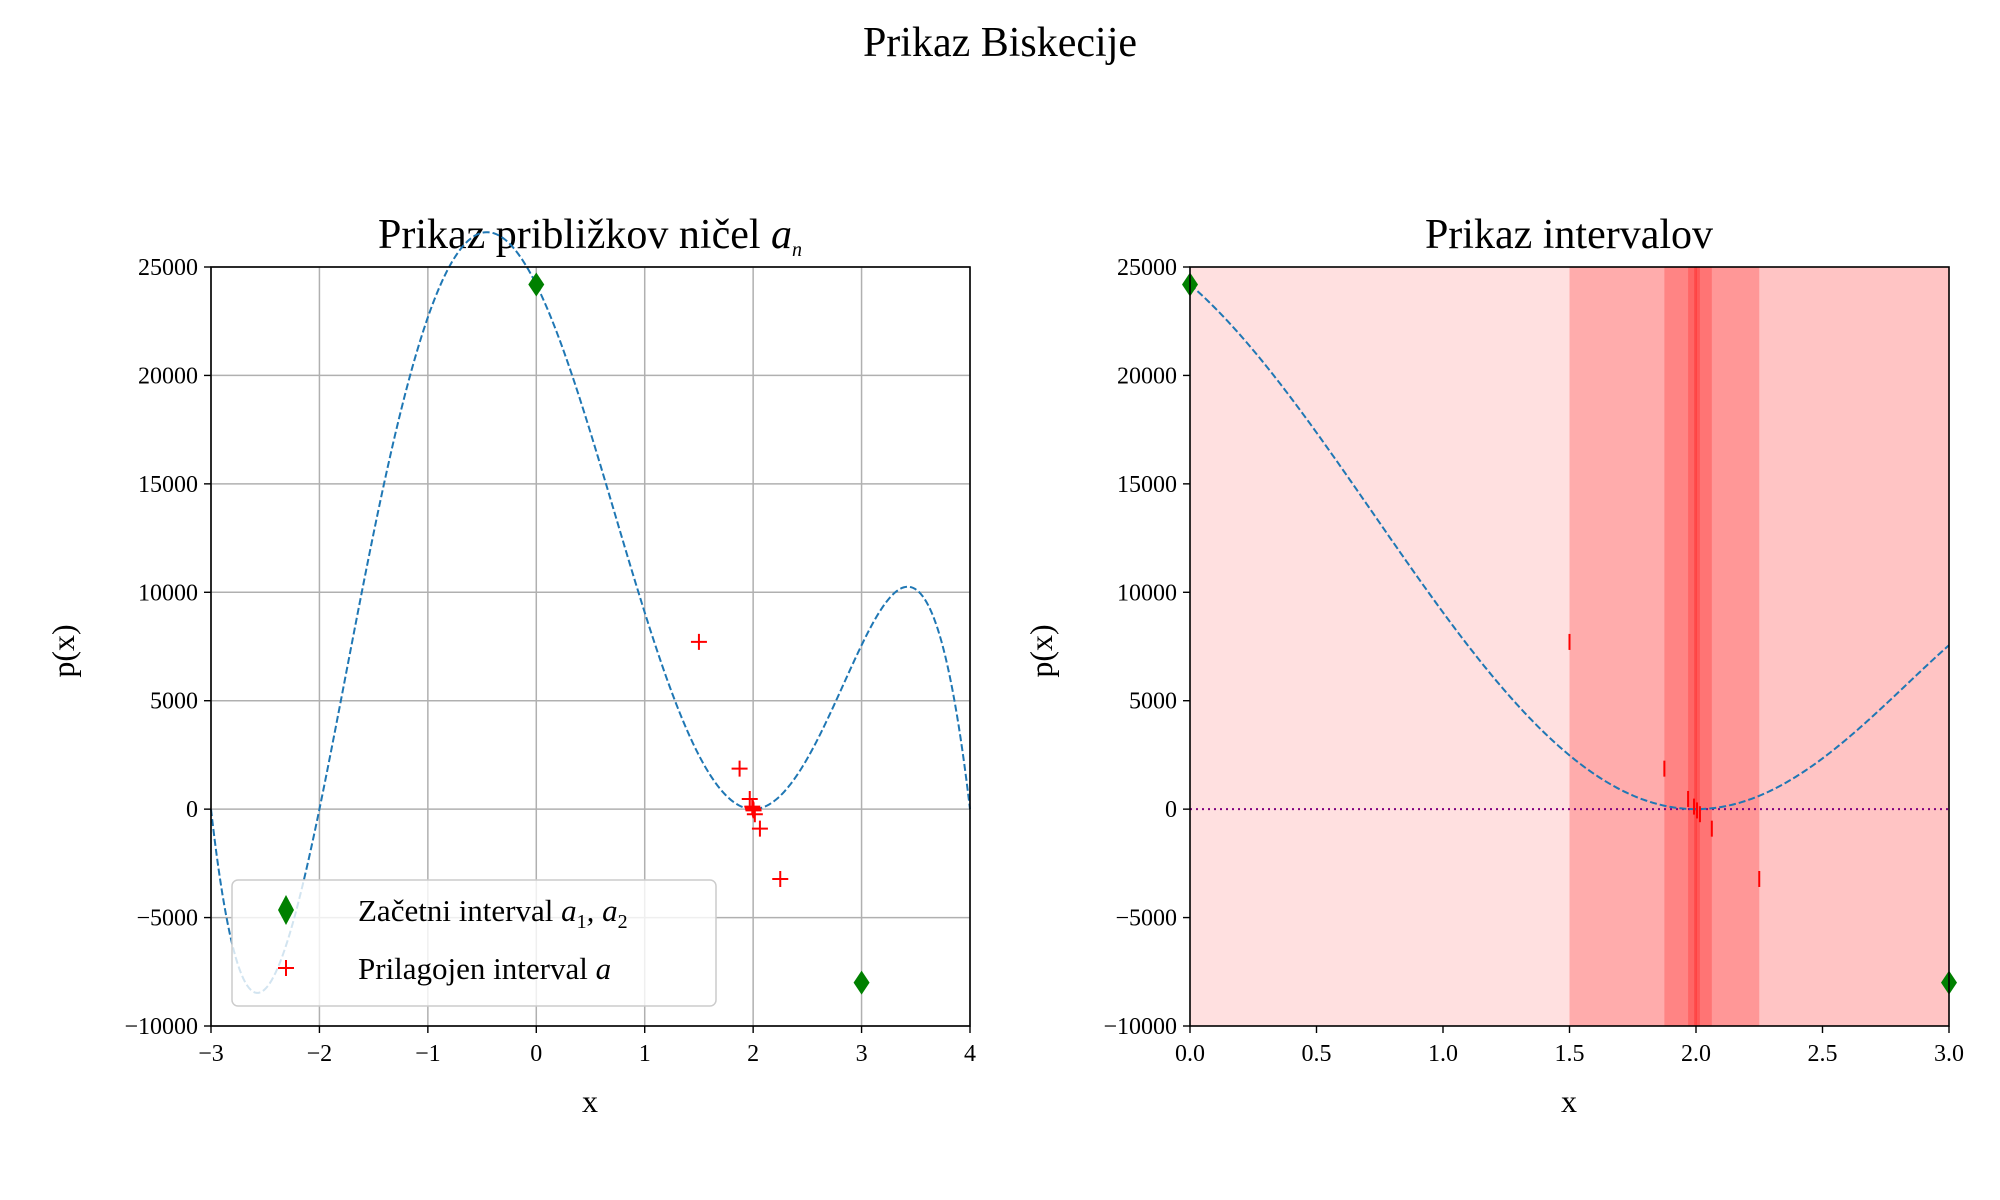  I want to click on right-chart-title: Prikaz intervalov, so click(1569, 235).